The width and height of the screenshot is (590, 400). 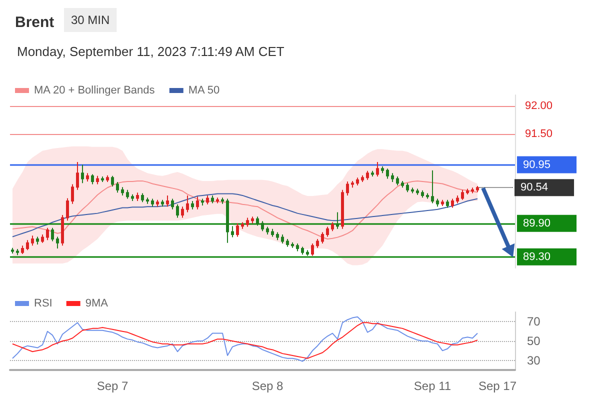 What do you see at coordinates (95, 90) in the screenshot?
I see `legend-label: MA 20 + Bollinger Bands` at bounding box center [95, 90].